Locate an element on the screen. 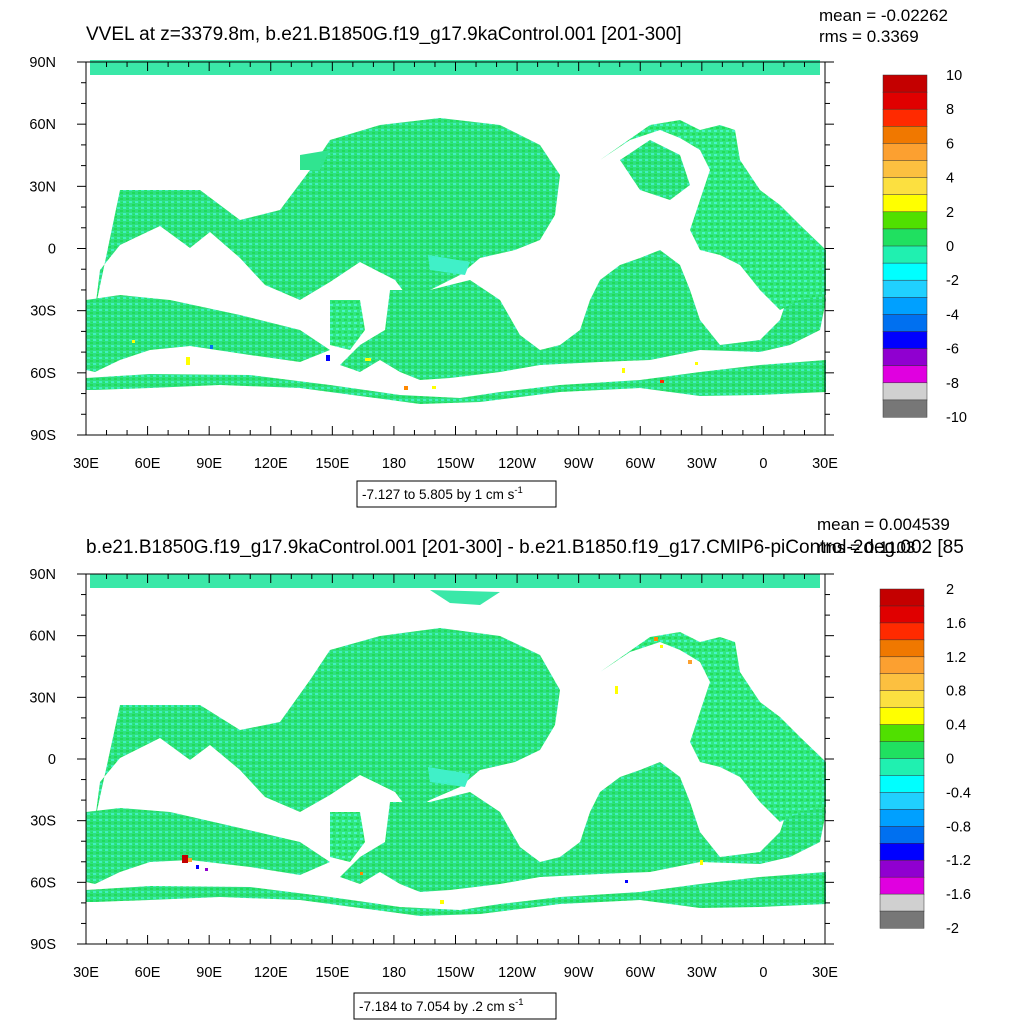 Image resolution: width=1024 pixels, height=1024 pixels. colorbar-label: 1.6 is located at coordinates (956, 624).